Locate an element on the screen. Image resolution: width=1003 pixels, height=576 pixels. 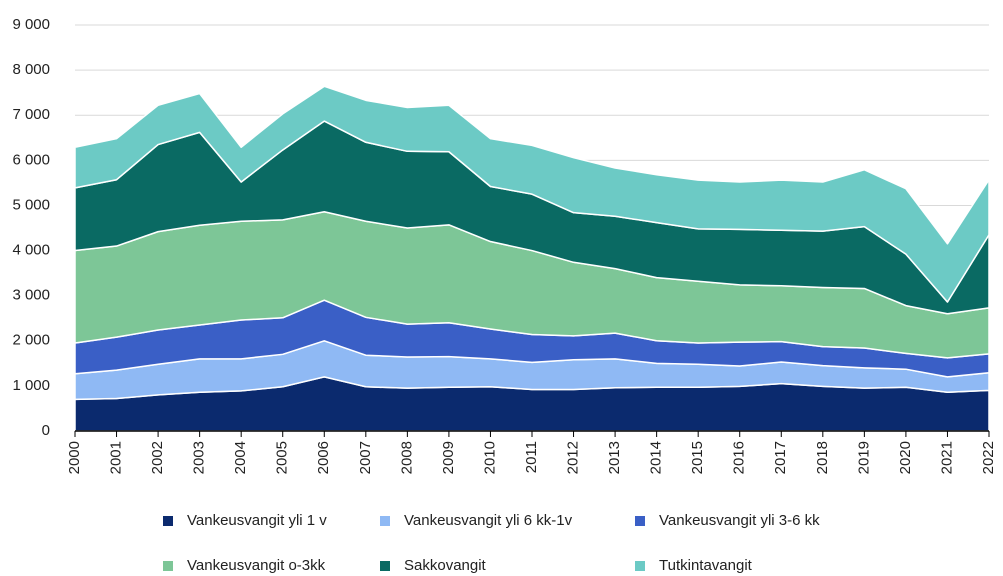
legend-label: Tutkintavangit is located at coordinates (706, 565).